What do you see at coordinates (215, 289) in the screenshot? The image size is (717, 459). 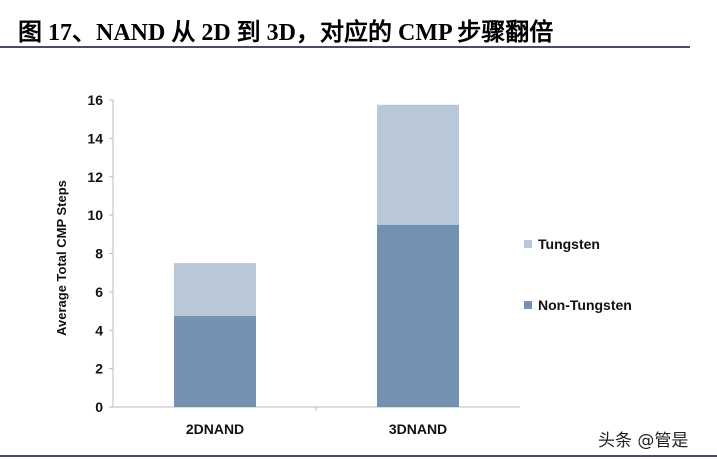 I see `bar-tungsten-2dnand` at bounding box center [215, 289].